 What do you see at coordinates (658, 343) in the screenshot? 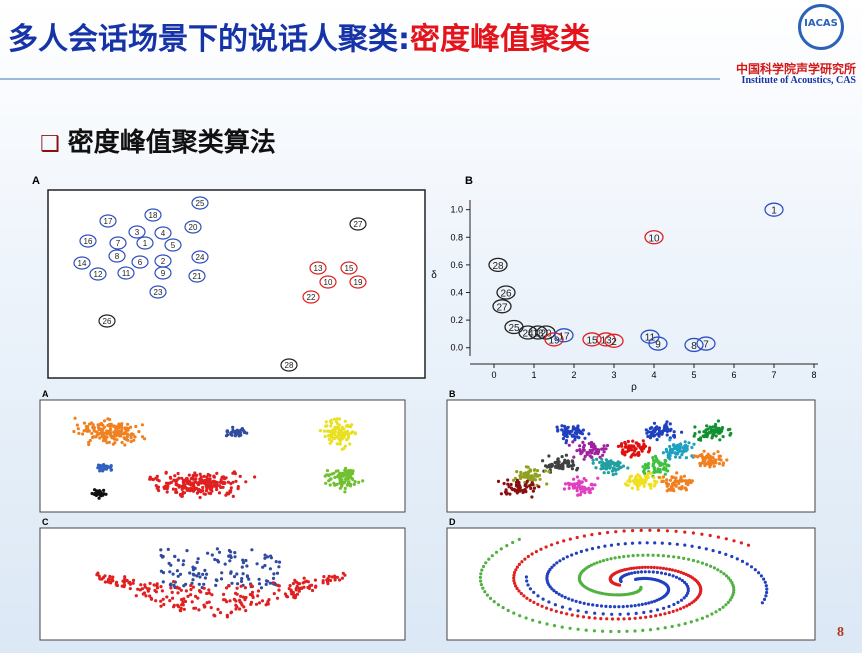
I see `decision-point` at bounding box center [658, 343].